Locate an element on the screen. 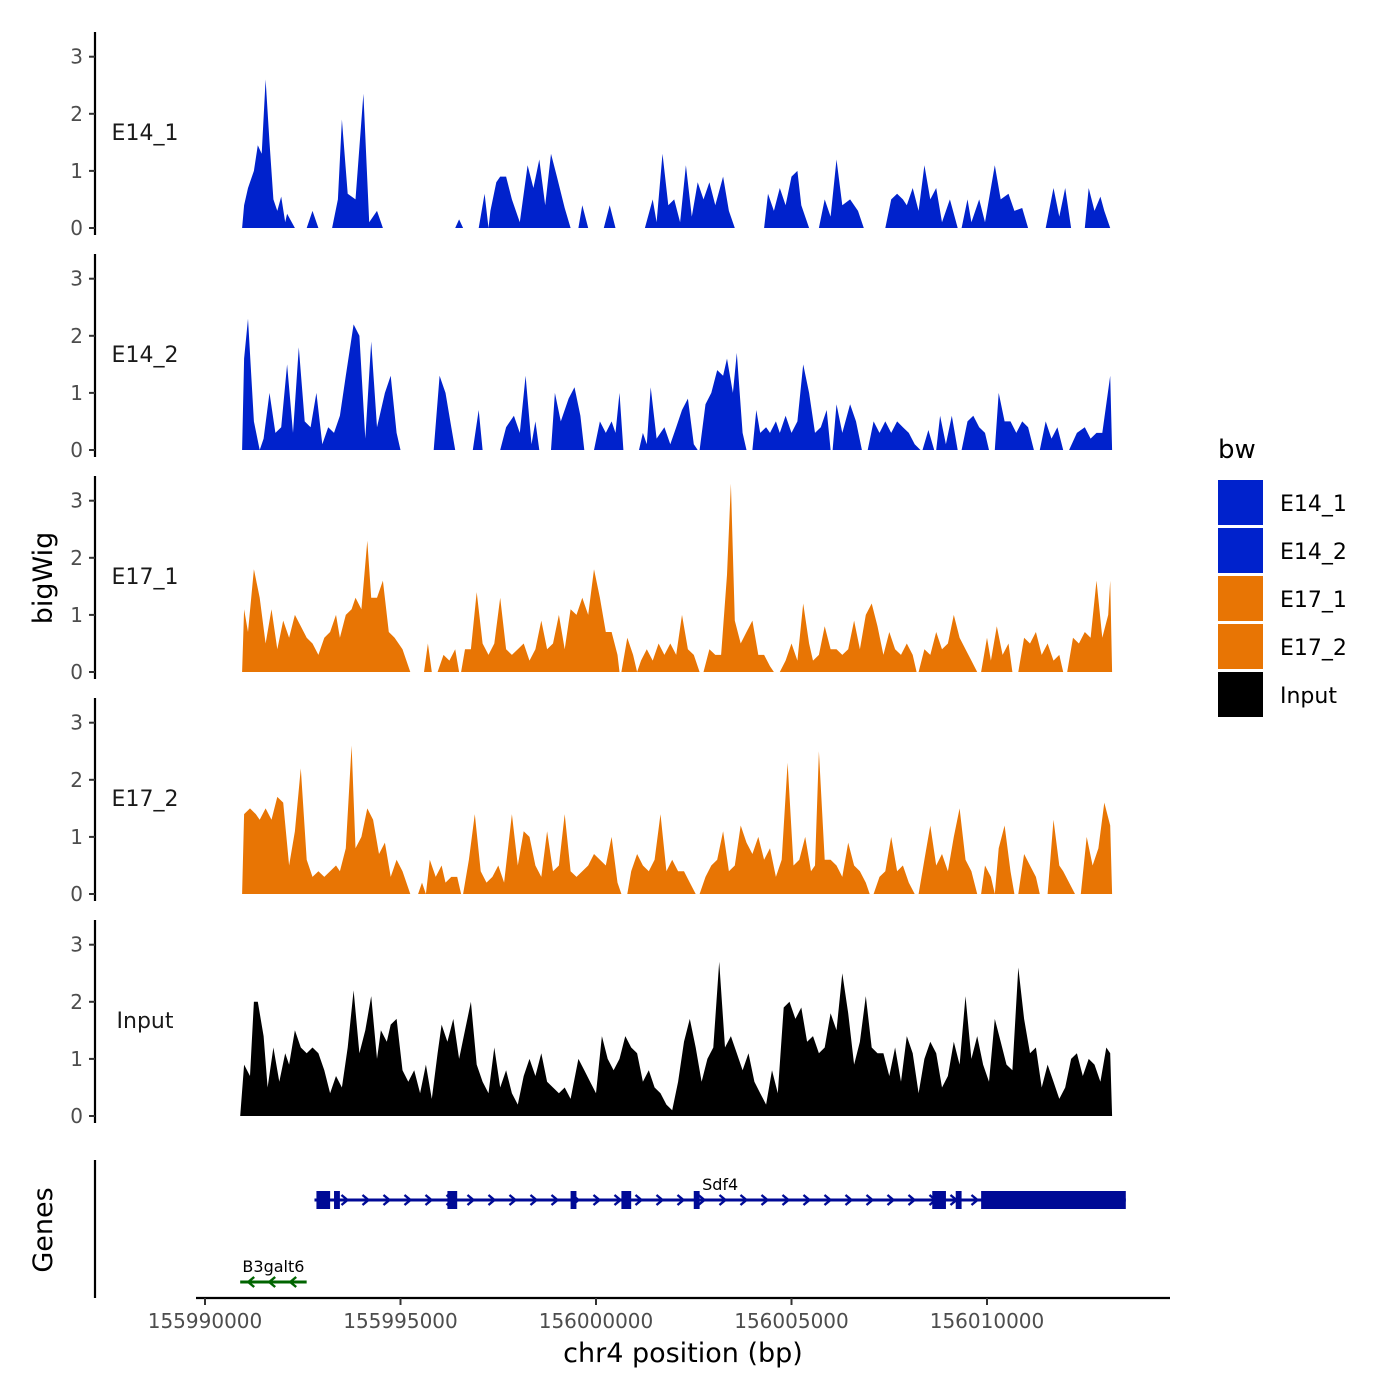 This screenshot has height=1400, width=1400. gene-Sdf4: Sdf4 is located at coordinates (720, 1192).